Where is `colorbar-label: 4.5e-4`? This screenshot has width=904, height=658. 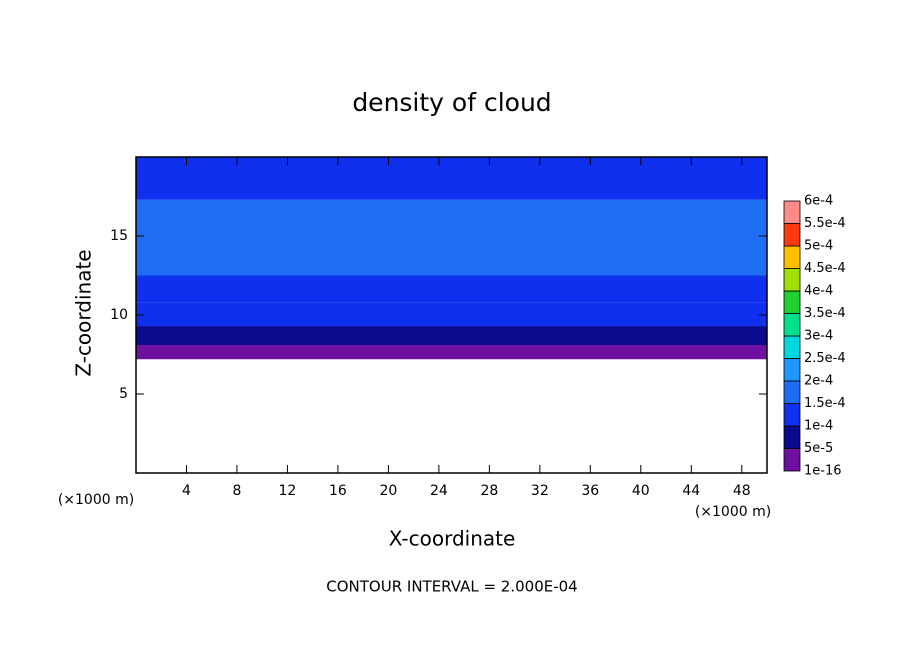
colorbar-label: 4.5e-4 is located at coordinates (825, 268).